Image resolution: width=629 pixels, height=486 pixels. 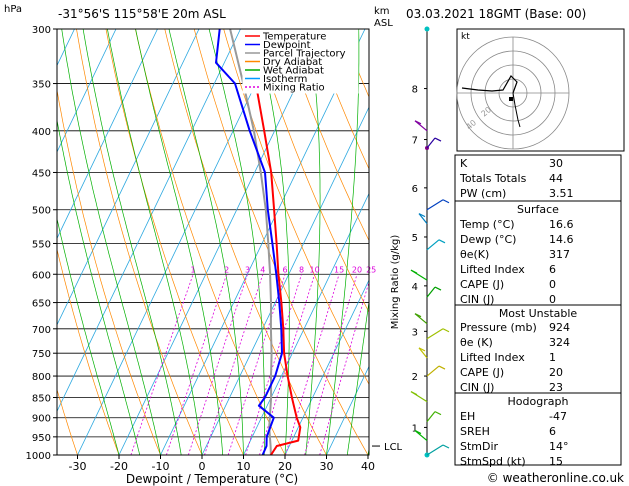 I want to click on lcl-label: LCL, so click(x=393, y=447).